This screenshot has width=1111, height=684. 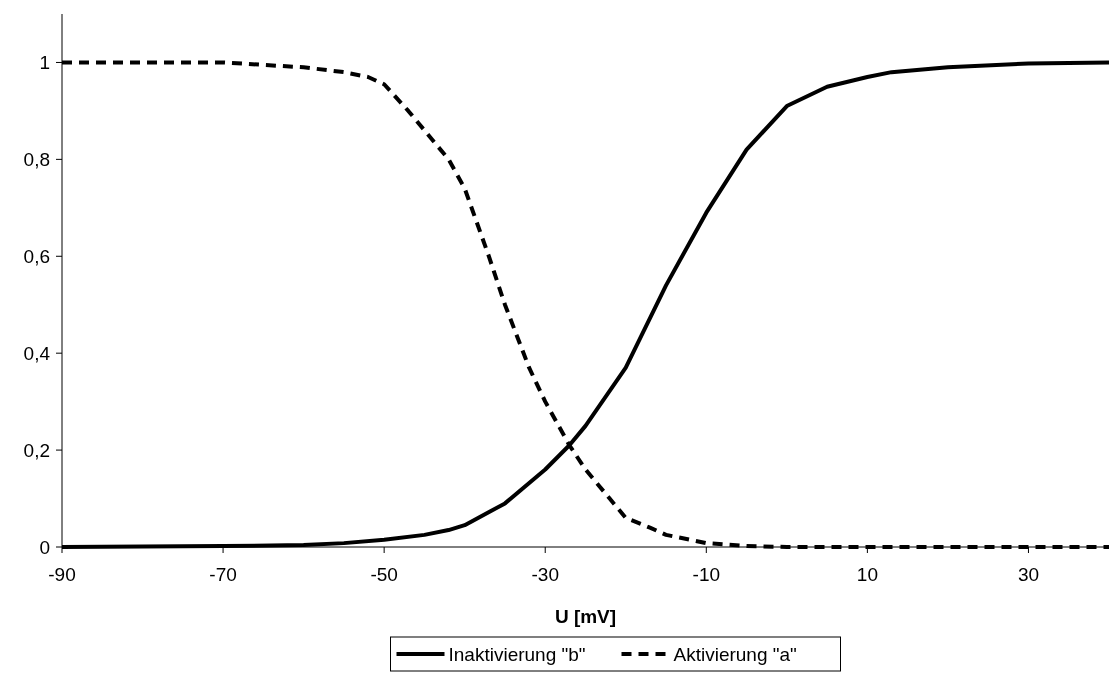 I want to click on y-tick-label: 0, so click(x=44, y=547).